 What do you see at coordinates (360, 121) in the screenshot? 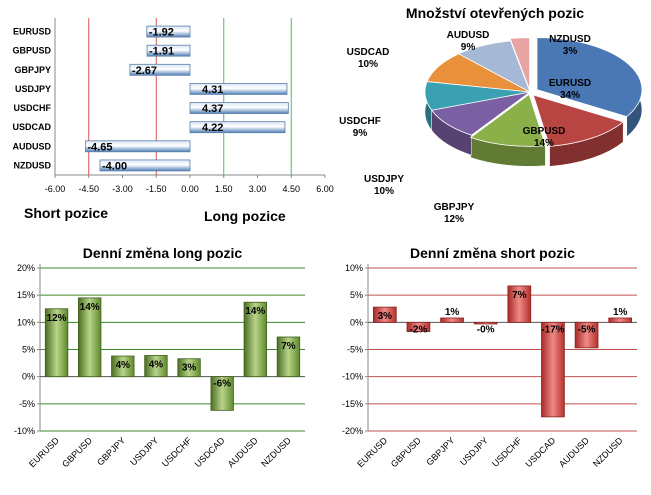
I see `pie-label-name-usdchf: USDCHF` at bounding box center [360, 121].